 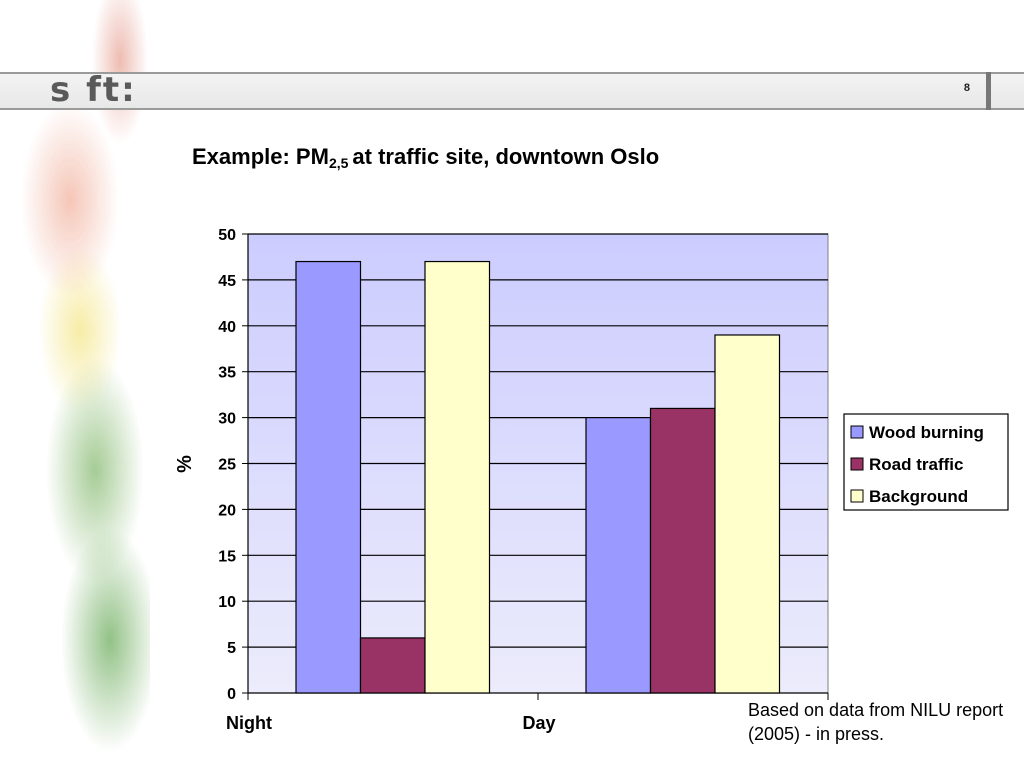 What do you see at coordinates (338, 163) in the screenshot?
I see `title-subscript: 2,5` at bounding box center [338, 163].